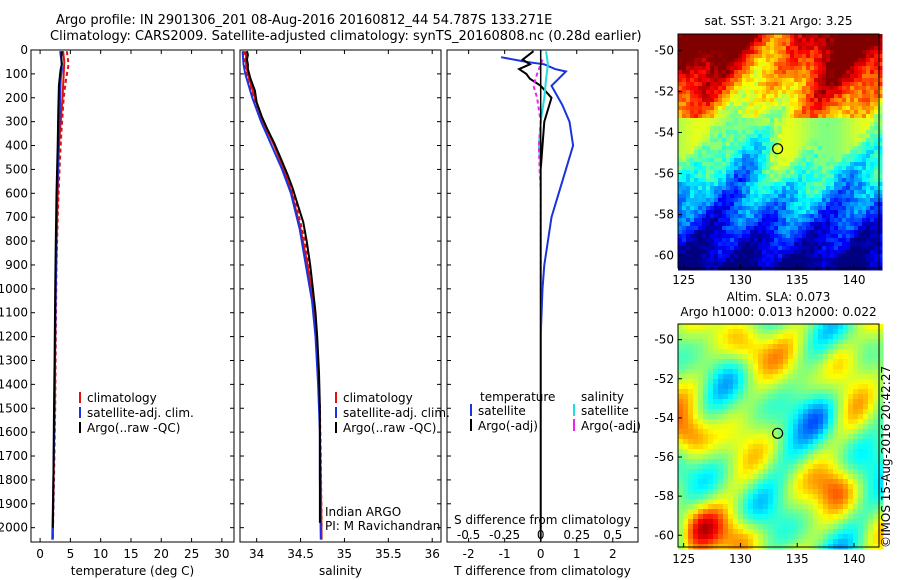 Image resolution: width=900 pixels, height=580 pixels. Describe the element at coordinates (664, 535) in the screenshot. I see `sla_map-ytick-label: -60` at that location.